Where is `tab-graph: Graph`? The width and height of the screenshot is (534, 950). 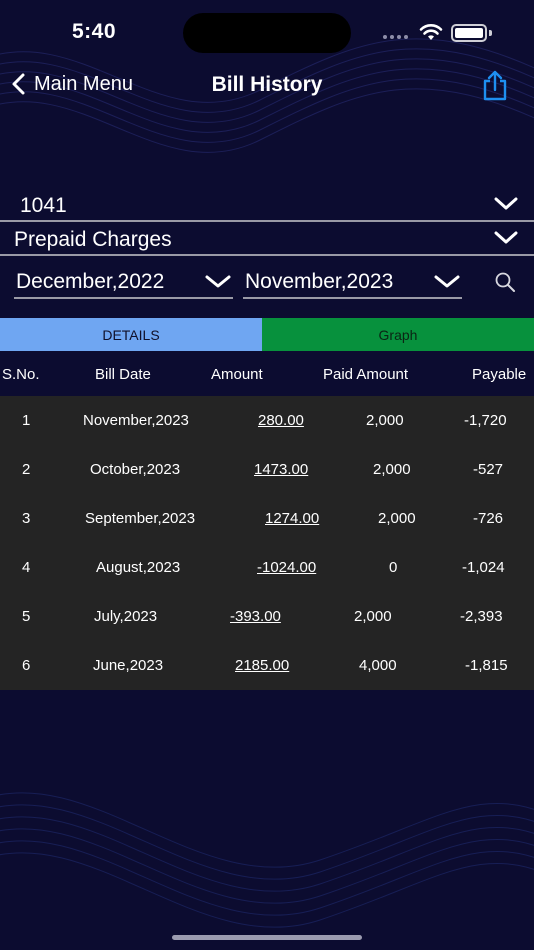
tab-graph: Graph is located at coordinates (398, 334).